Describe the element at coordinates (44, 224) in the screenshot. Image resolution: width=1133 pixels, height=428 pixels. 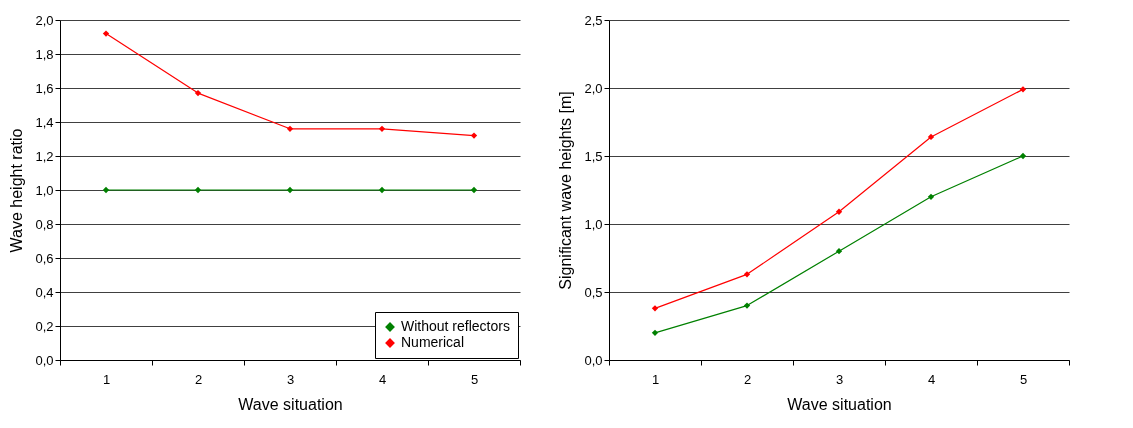
I see `y-tick-label: 0,8` at that location.